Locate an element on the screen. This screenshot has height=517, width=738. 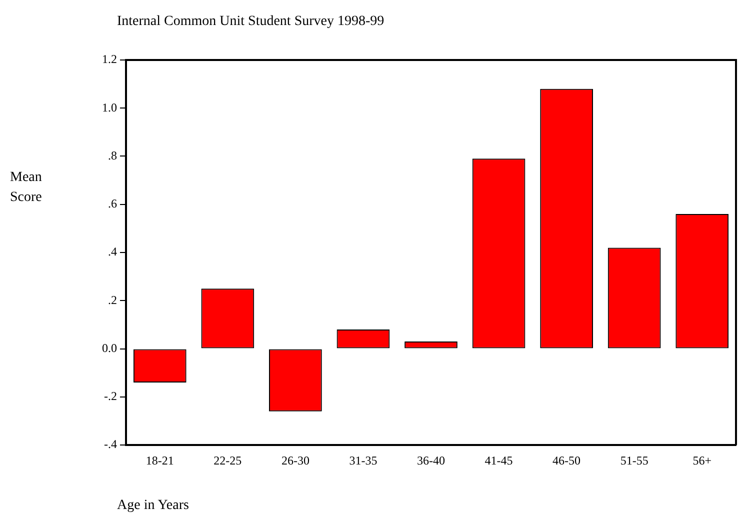
y-tick-label: 1.2 is located at coordinates (109, 59).